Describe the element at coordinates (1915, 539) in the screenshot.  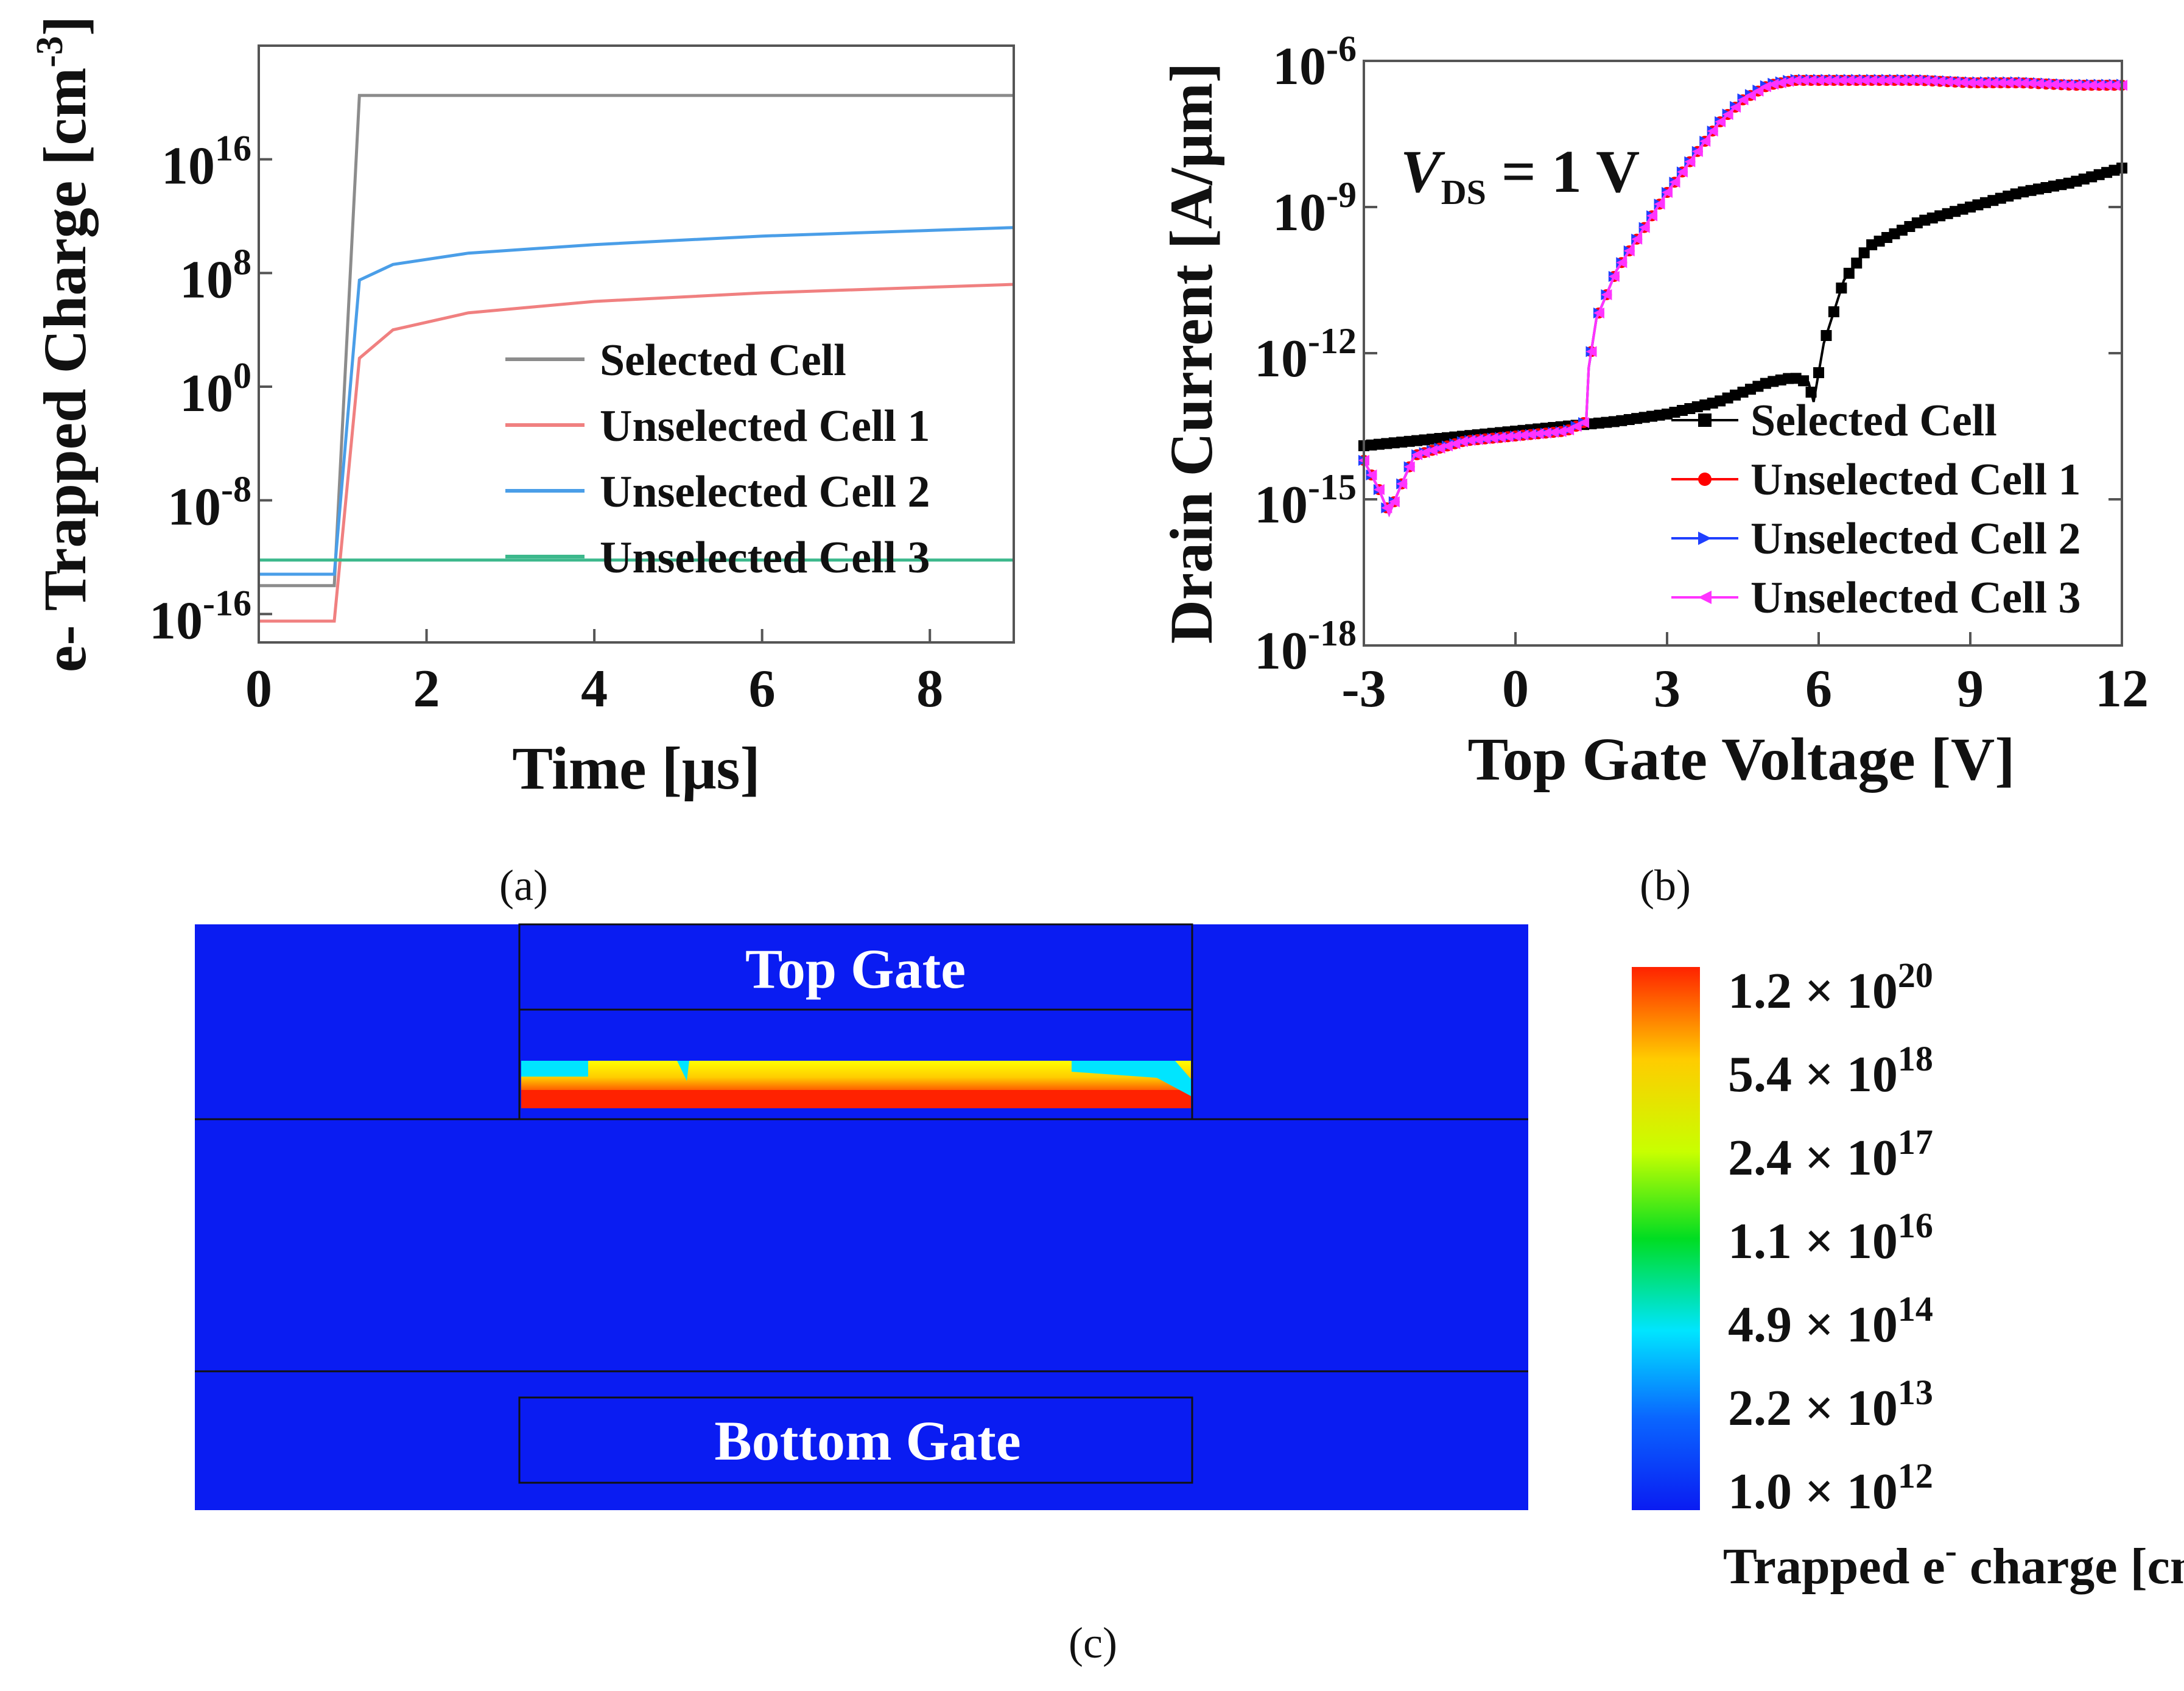
I see `panel-b-legend-label: Unselected Cell 2` at that location.